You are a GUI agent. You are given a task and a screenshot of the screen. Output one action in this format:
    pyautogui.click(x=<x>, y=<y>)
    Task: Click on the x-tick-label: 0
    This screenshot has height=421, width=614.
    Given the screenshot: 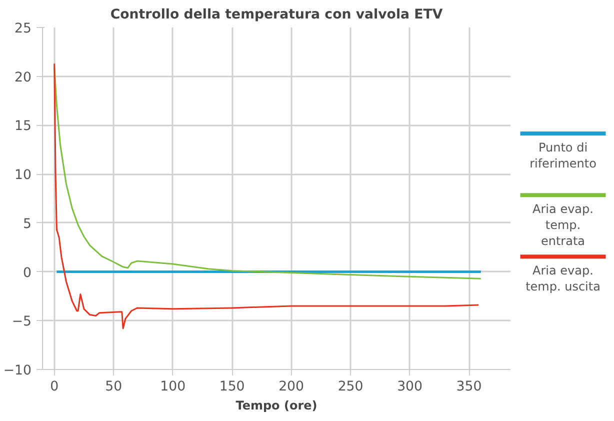 What is the action you would take?
    pyautogui.click(x=54, y=387)
    